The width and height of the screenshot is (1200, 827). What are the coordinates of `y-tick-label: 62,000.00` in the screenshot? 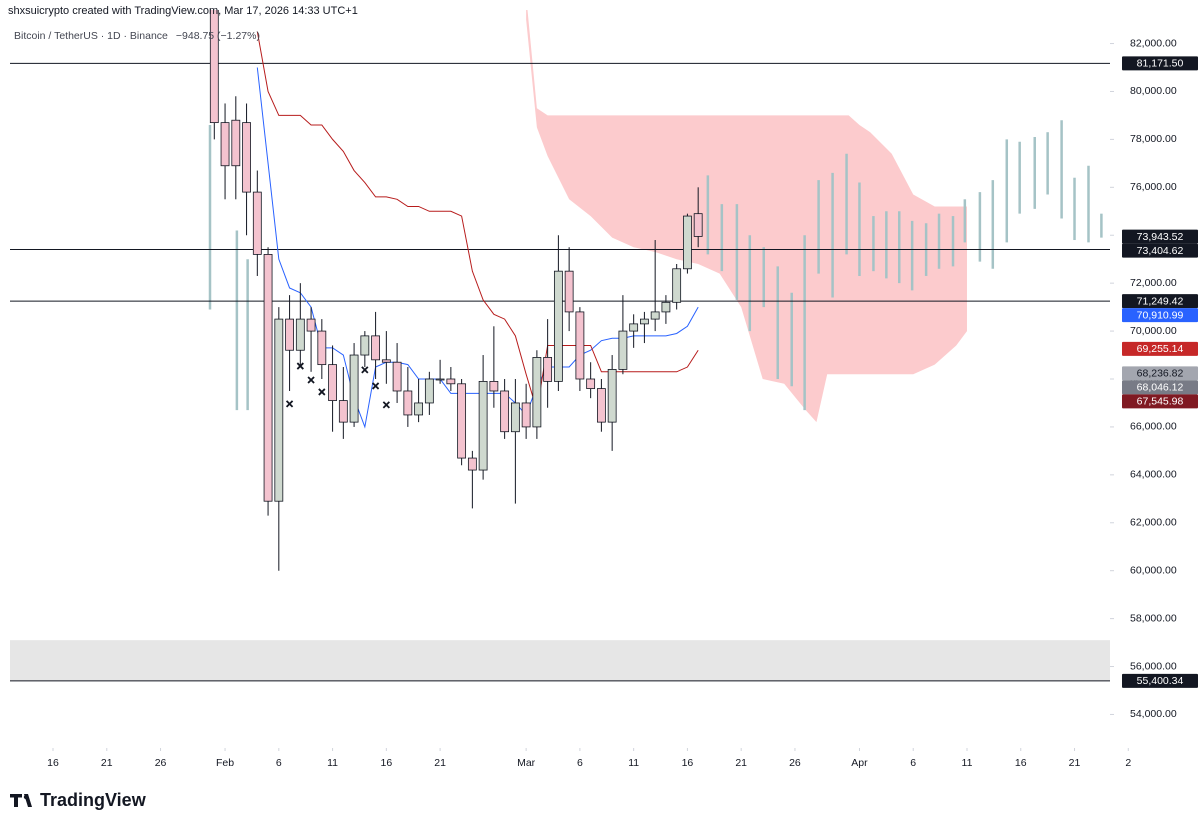 It's located at (1153, 523).